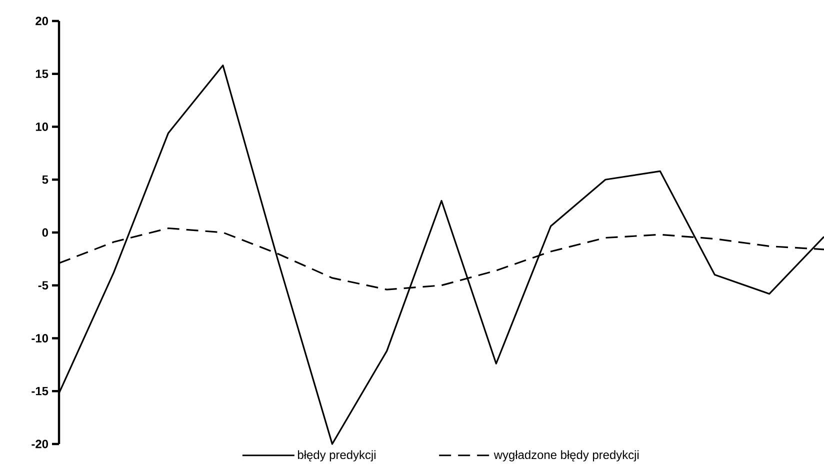 Image resolution: width=824 pixels, height=470 pixels. I want to click on y-tick-label: 0, so click(45, 232).